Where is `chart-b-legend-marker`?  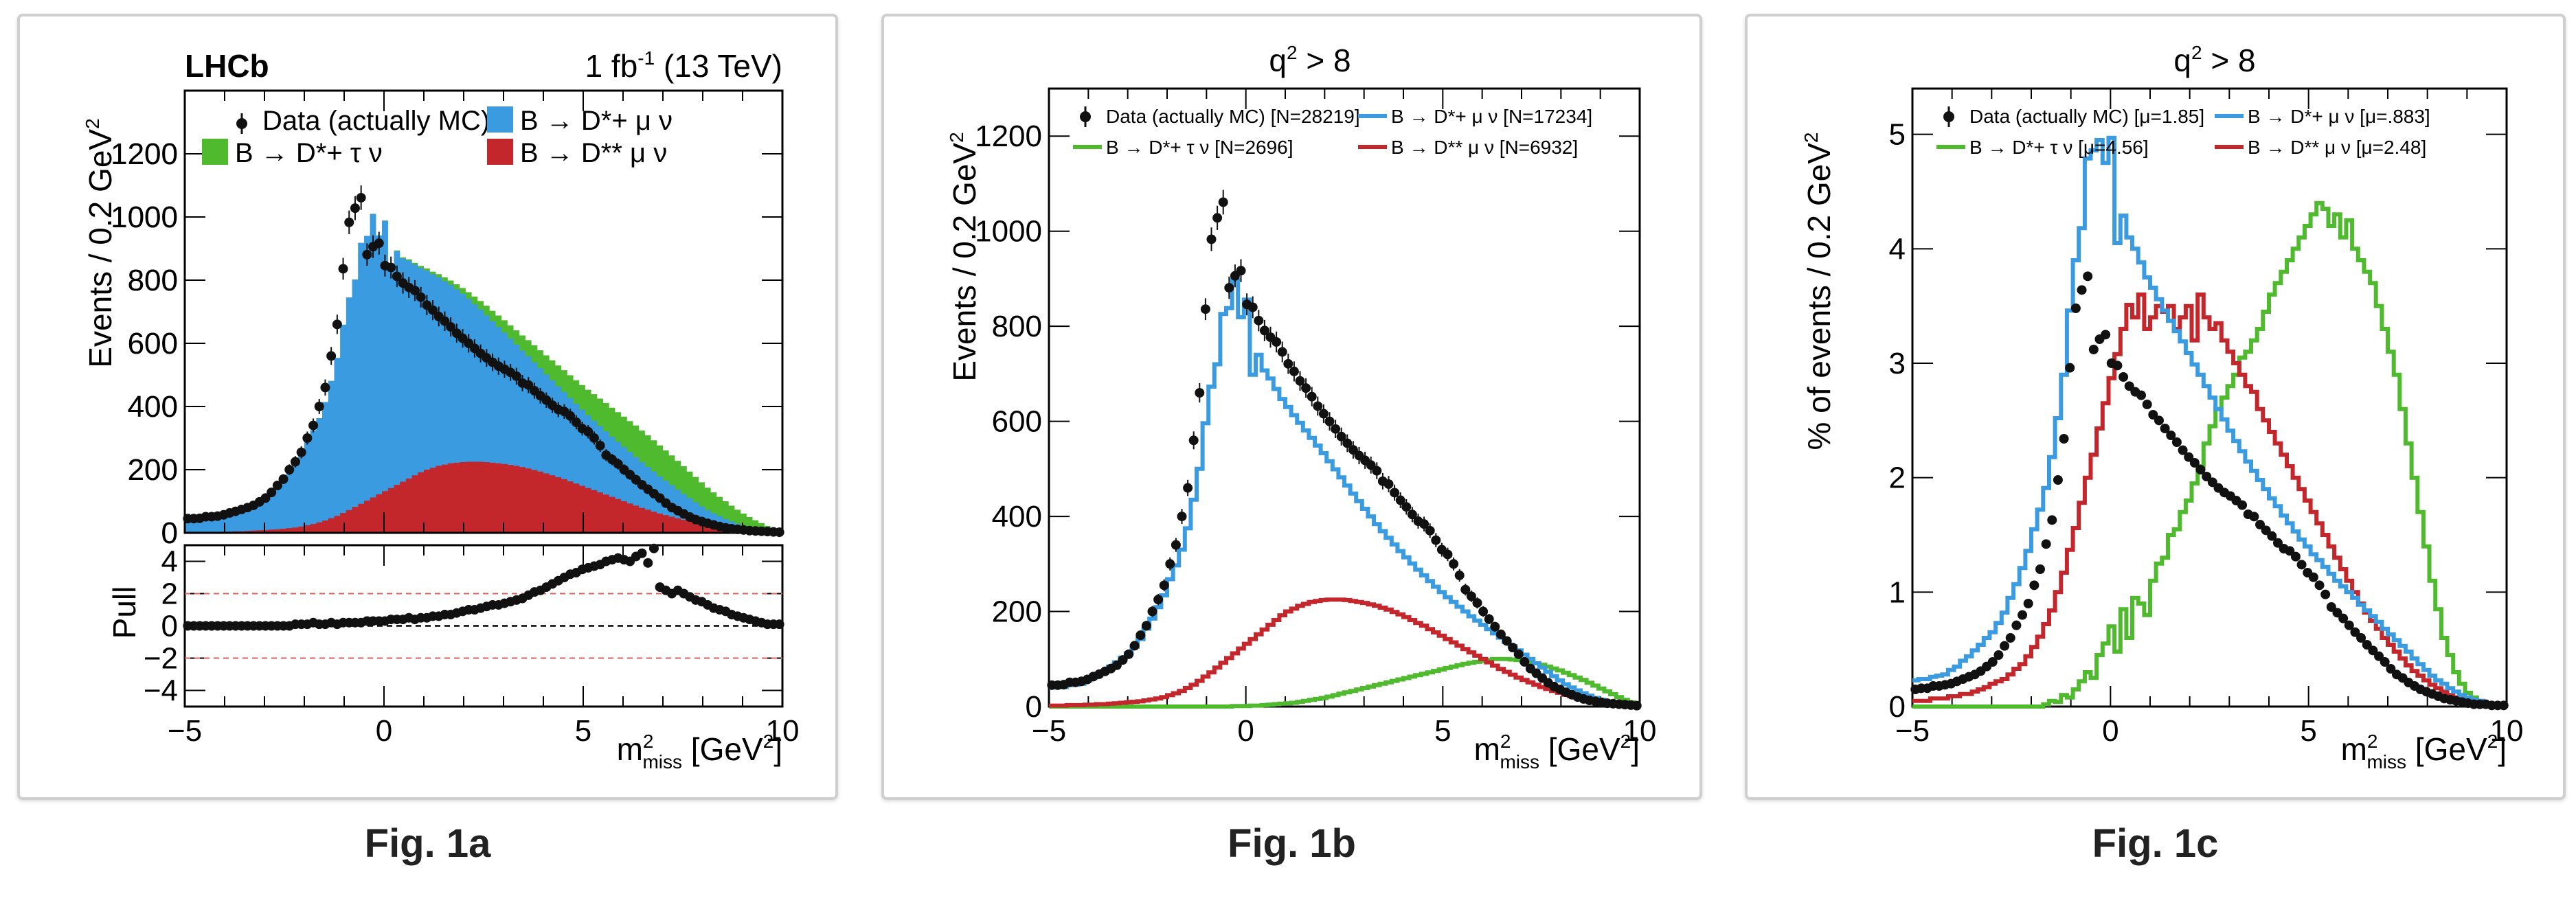 chart-b-legend-marker is located at coordinates (1085, 117).